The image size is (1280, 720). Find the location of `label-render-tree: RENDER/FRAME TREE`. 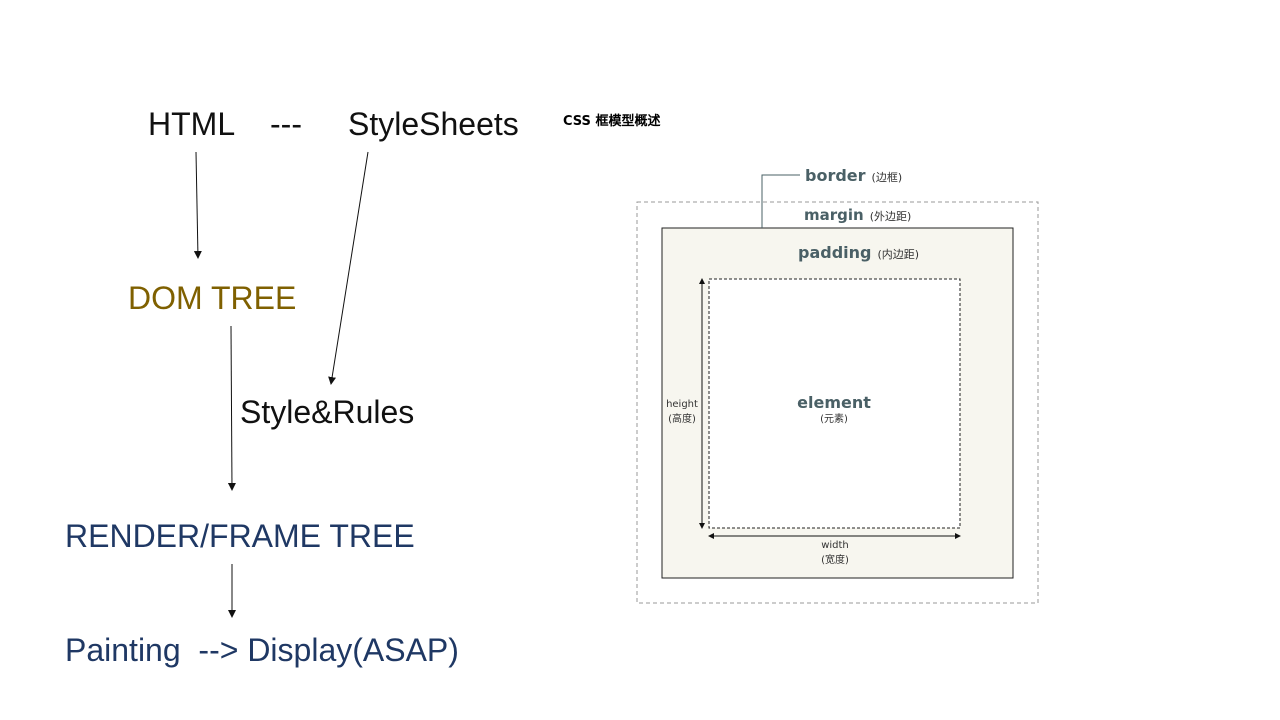

label-render-tree: RENDER/FRAME TREE is located at coordinates (240, 536).